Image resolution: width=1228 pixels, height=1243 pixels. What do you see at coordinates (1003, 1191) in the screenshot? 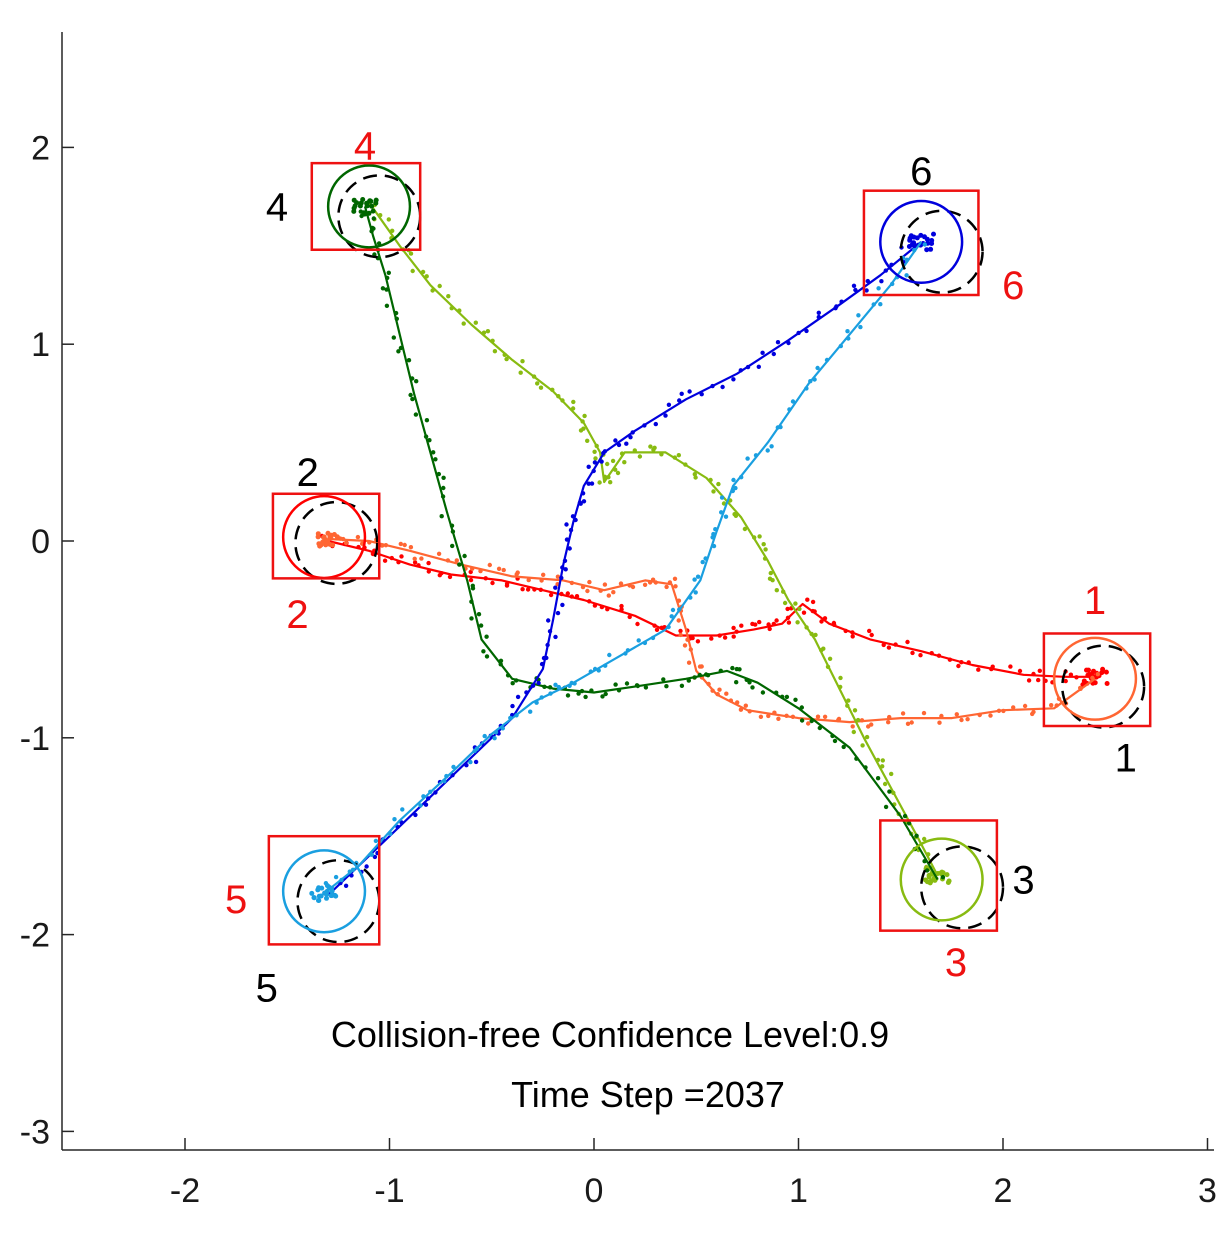
I see `x-tick-label: 2` at bounding box center [1003, 1191].